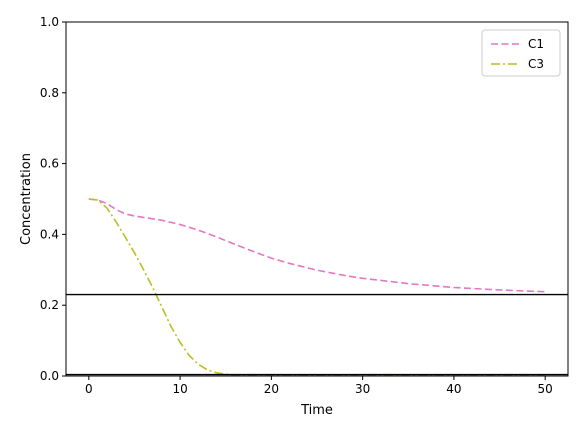 The image size is (586, 439). What do you see at coordinates (49, 164) in the screenshot?
I see `y-tick-label: 0.6` at bounding box center [49, 164].